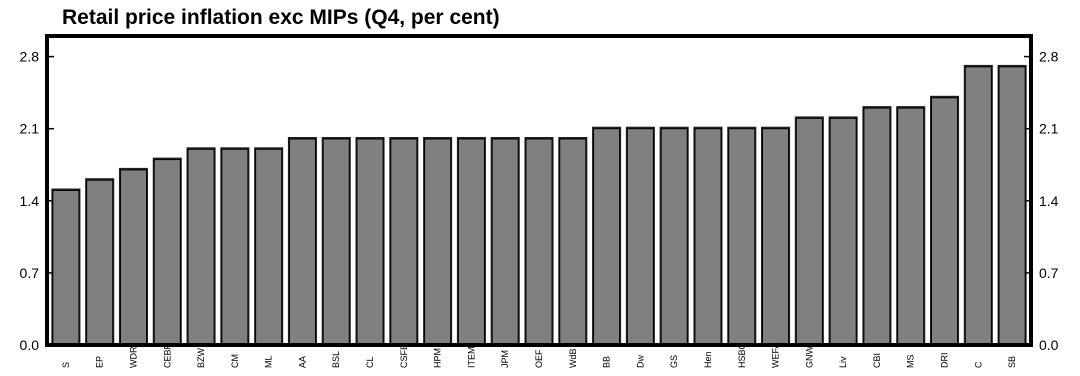  Describe the element at coordinates (573, 358) in the screenshot. I see `x-tick-label: WdB` at that location.